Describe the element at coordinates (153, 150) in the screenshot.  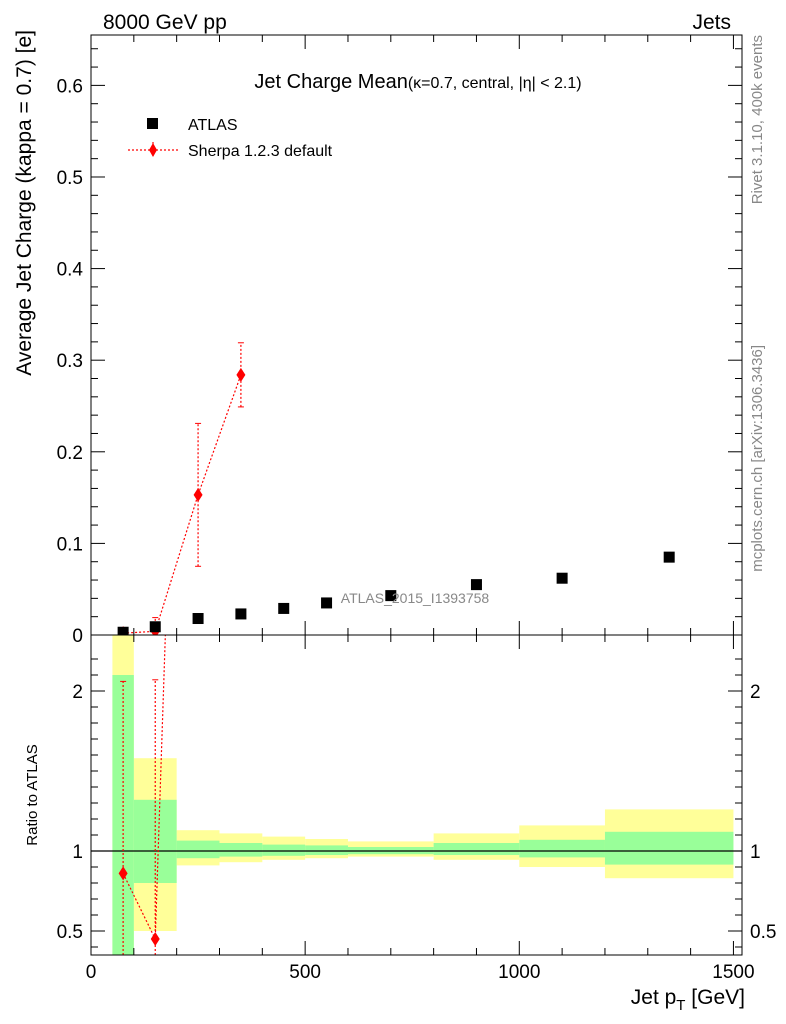
I see `legend-marker-sherpa` at that location.